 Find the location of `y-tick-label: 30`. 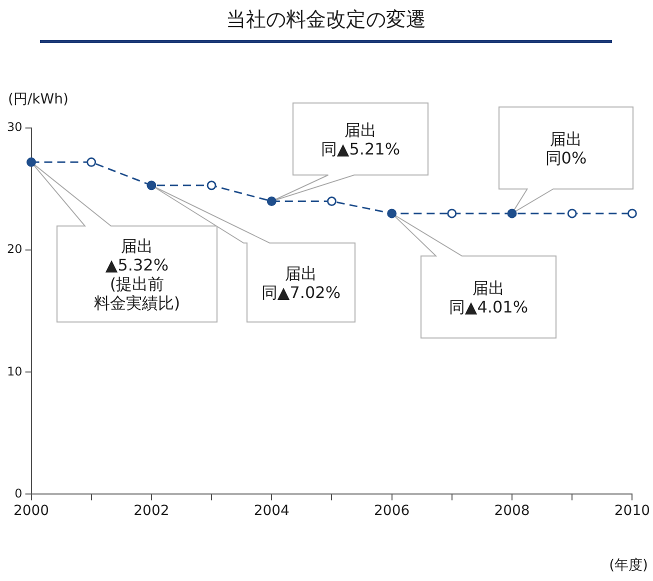

y-tick-label: 30 is located at coordinates (14, 127).